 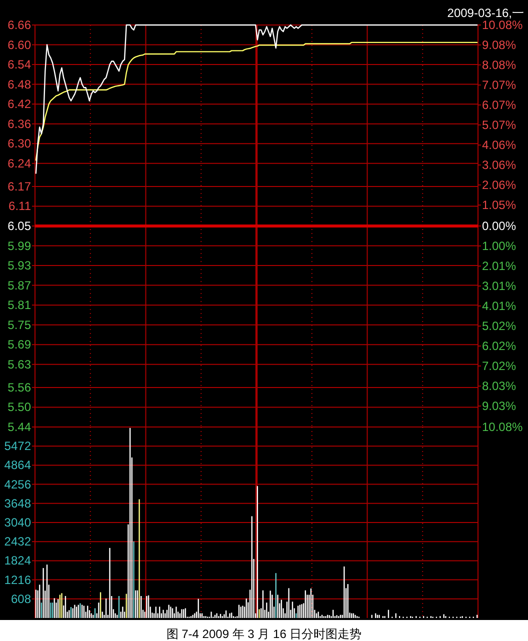 I want to click on y2-tick-label: 1.05%, so click(x=499, y=205).